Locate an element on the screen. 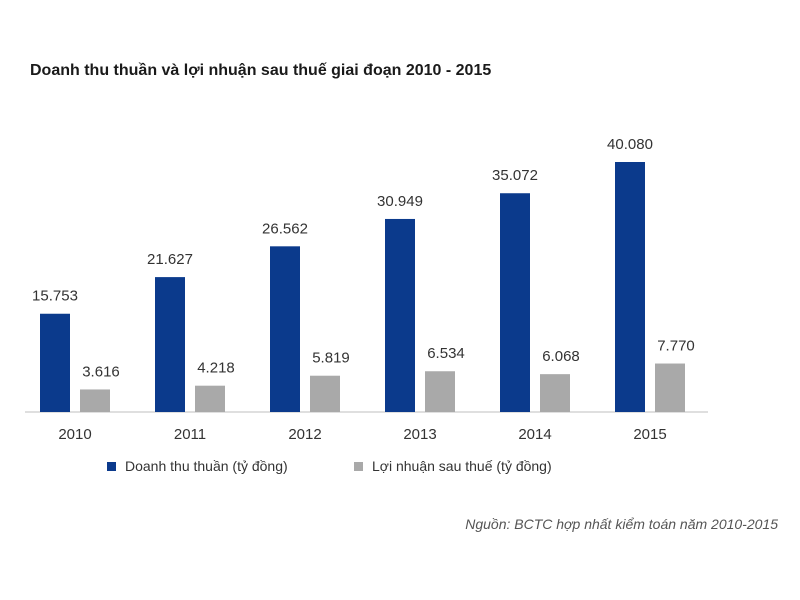 This screenshot has height=600, width=800. legend-label-profit: Lợi nhuận sau thuế (tỷ đồng) is located at coordinates (462, 466).